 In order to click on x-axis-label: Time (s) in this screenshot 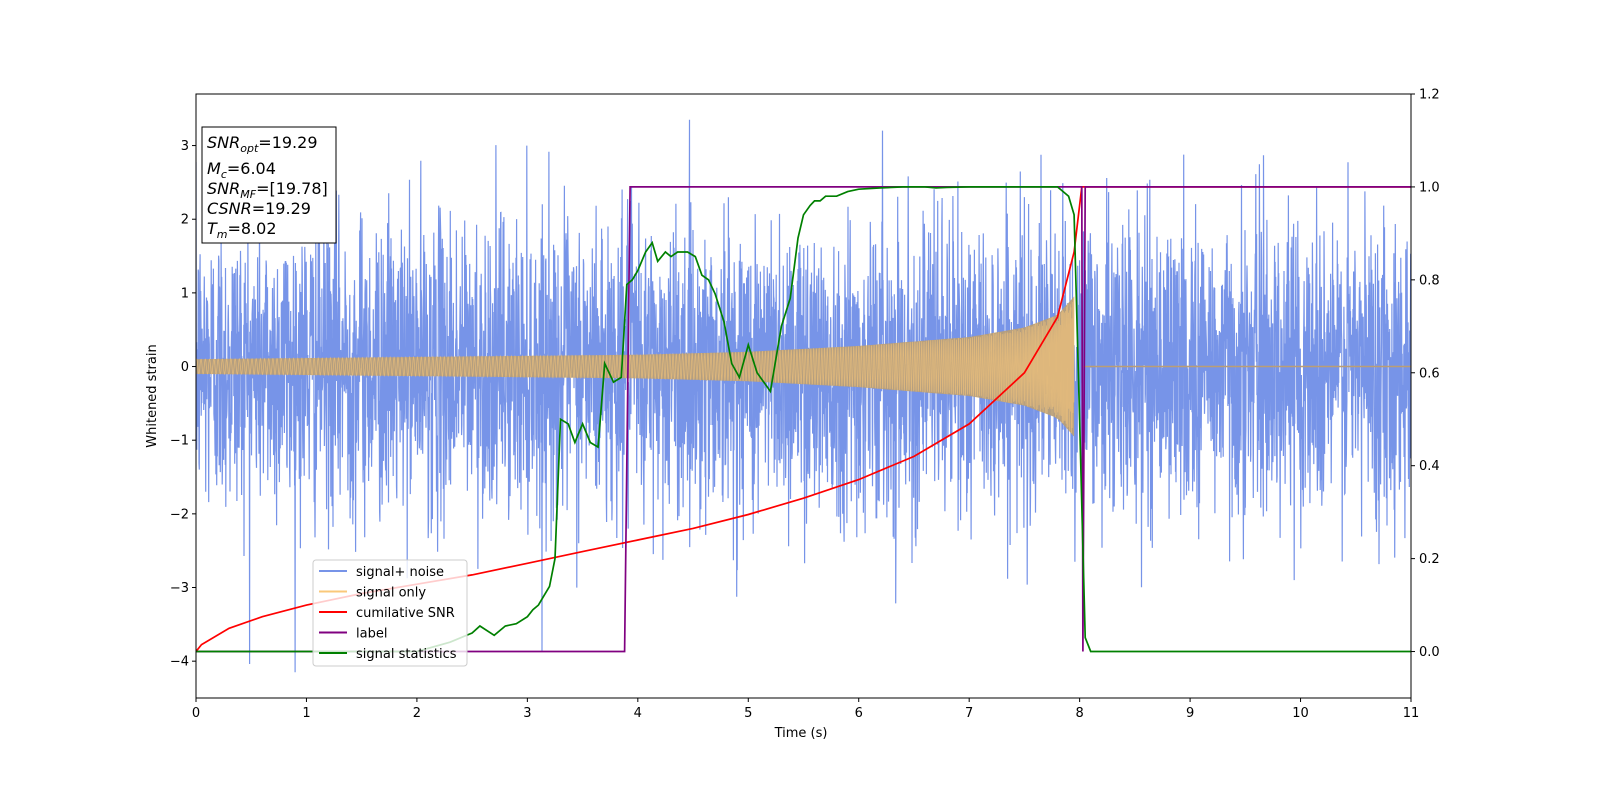, I will do `click(801, 733)`.